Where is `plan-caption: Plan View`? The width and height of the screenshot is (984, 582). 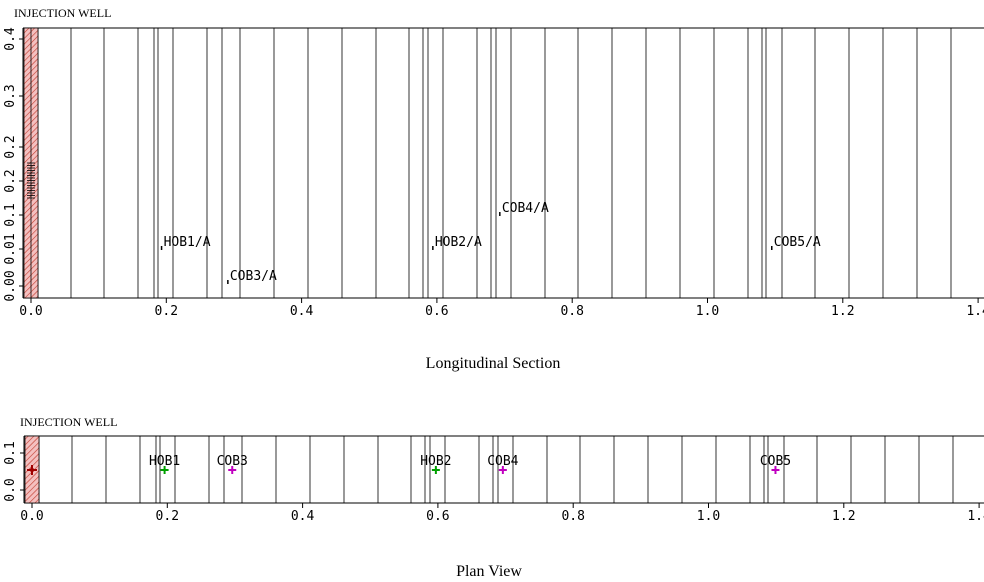 plan-caption: Plan View is located at coordinates (489, 571).